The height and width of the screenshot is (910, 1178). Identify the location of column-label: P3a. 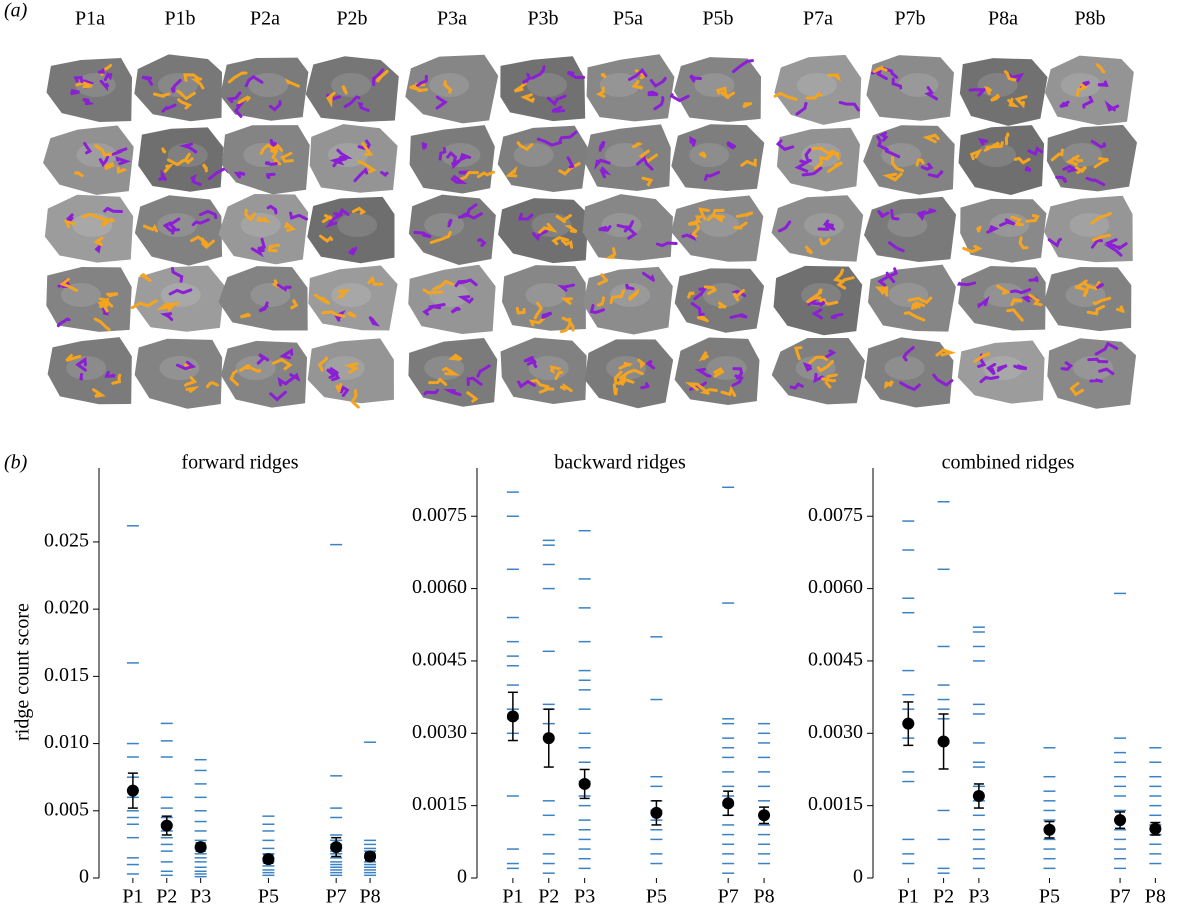
(452, 19).